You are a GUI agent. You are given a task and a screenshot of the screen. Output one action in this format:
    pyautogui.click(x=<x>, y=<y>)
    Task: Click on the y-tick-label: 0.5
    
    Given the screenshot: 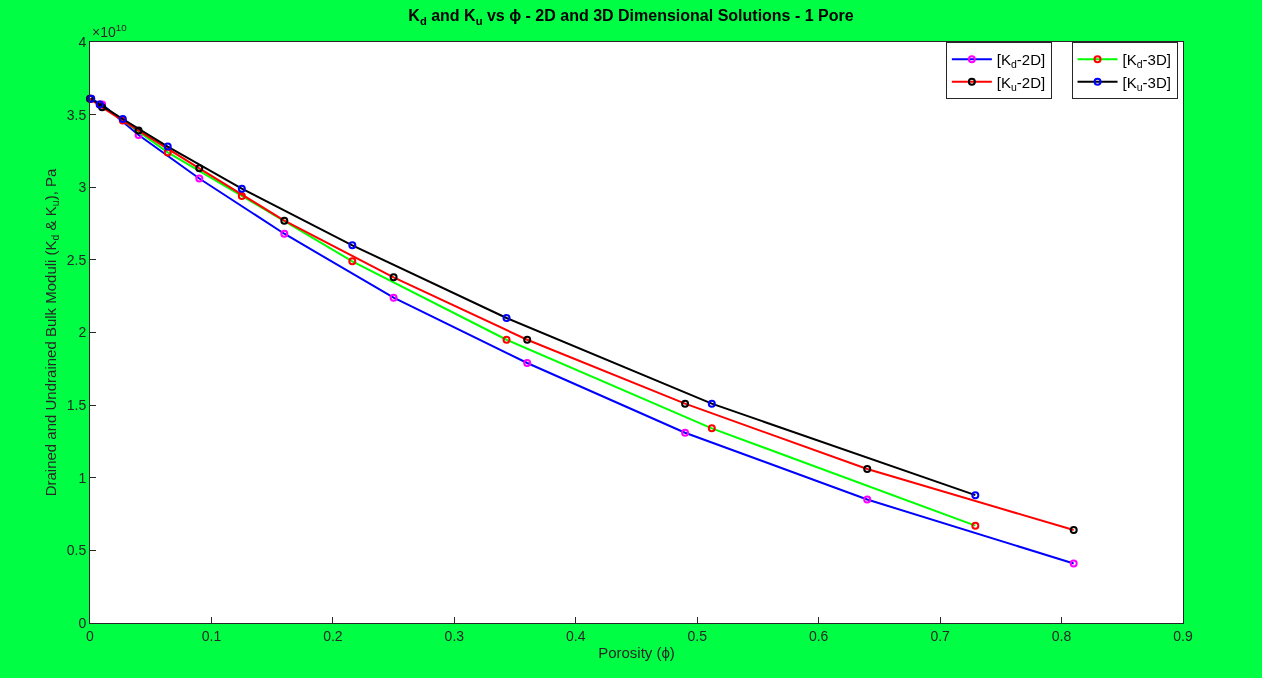 What is the action you would take?
    pyautogui.click(x=76, y=550)
    